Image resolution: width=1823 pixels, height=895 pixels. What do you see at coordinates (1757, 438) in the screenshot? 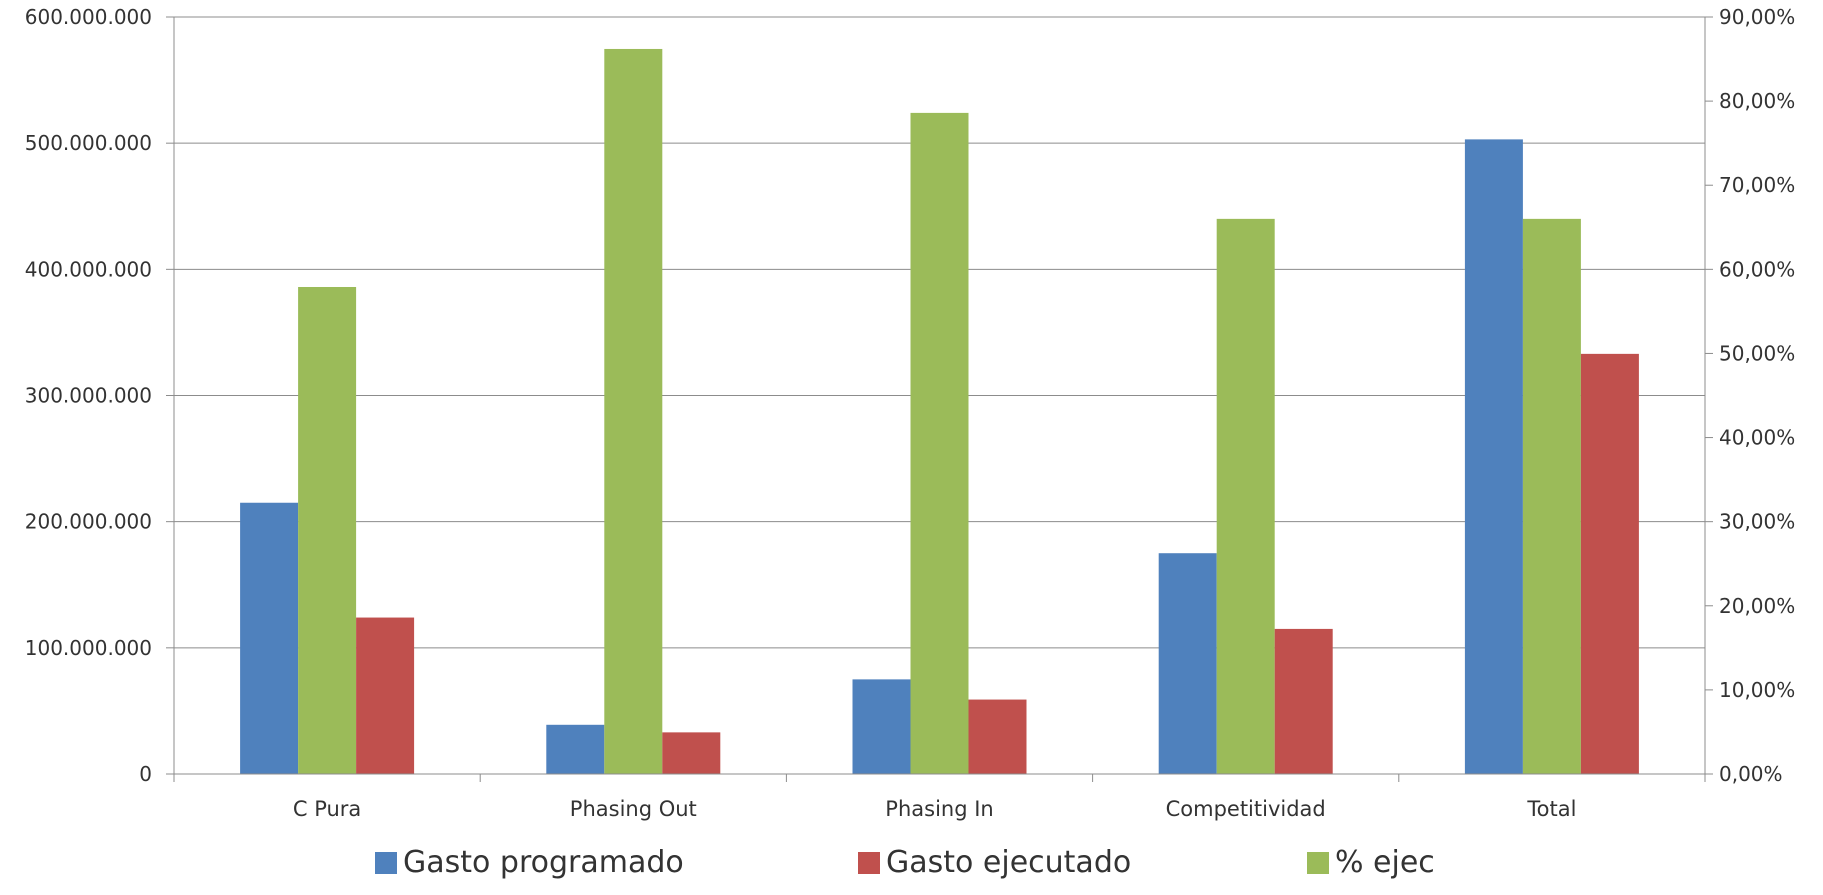
I see `right-tick-label: 40,00%` at bounding box center [1757, 438].